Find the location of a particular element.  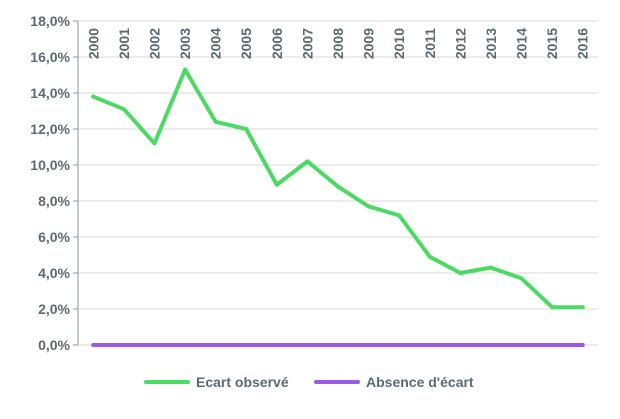

legend-label: Ecart observé is located at coordinates (242, 382).